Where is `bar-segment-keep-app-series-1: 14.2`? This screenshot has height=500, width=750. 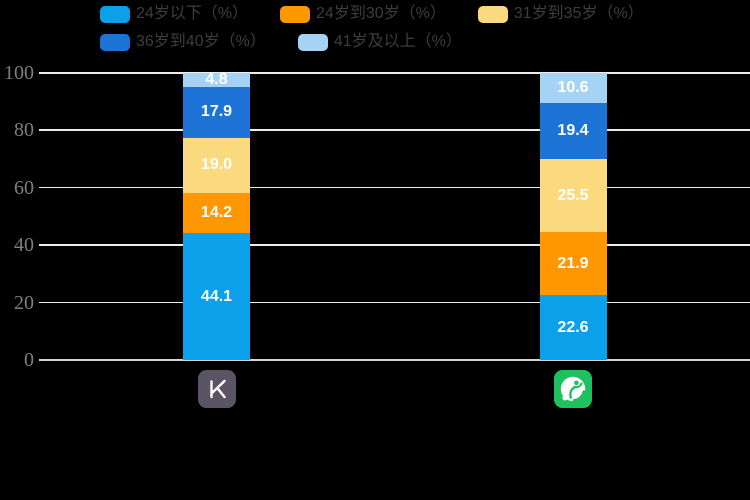 bar-segment-keep-app-series-1: 14.2 is located at coordinates (216, 213).